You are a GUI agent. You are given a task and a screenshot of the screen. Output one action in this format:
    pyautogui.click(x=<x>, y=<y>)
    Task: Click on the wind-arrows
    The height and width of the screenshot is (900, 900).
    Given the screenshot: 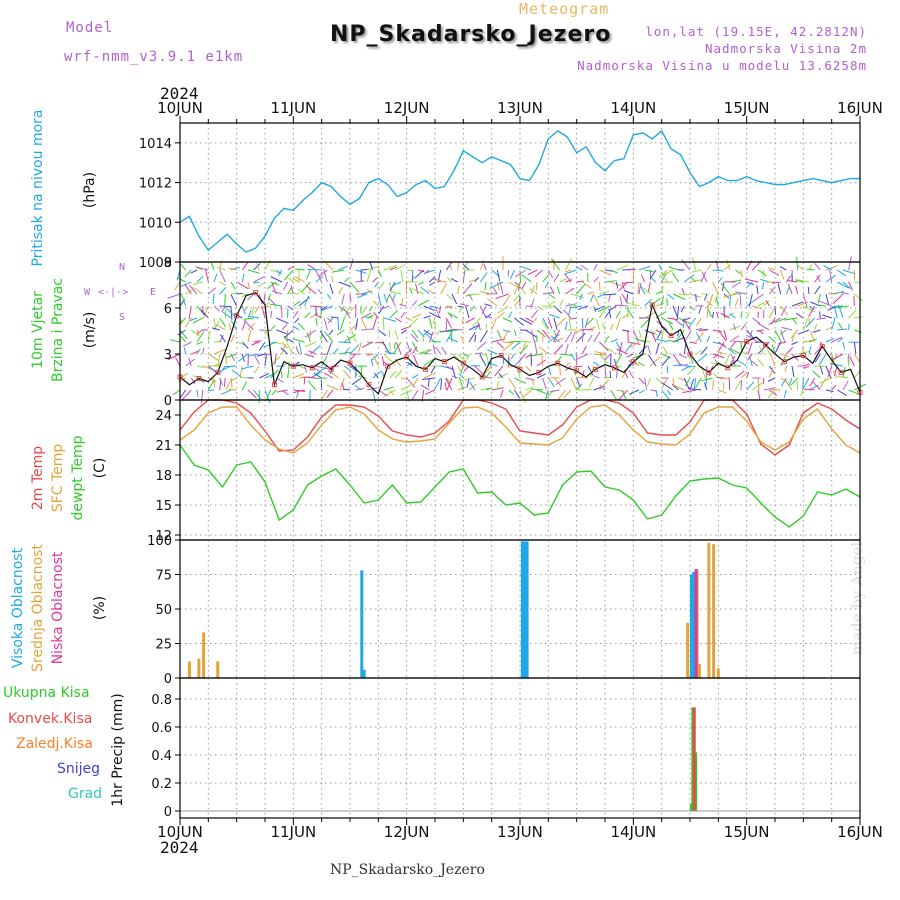 What is the action you would take?
    pyautogui.click(x=517, y=330)
    